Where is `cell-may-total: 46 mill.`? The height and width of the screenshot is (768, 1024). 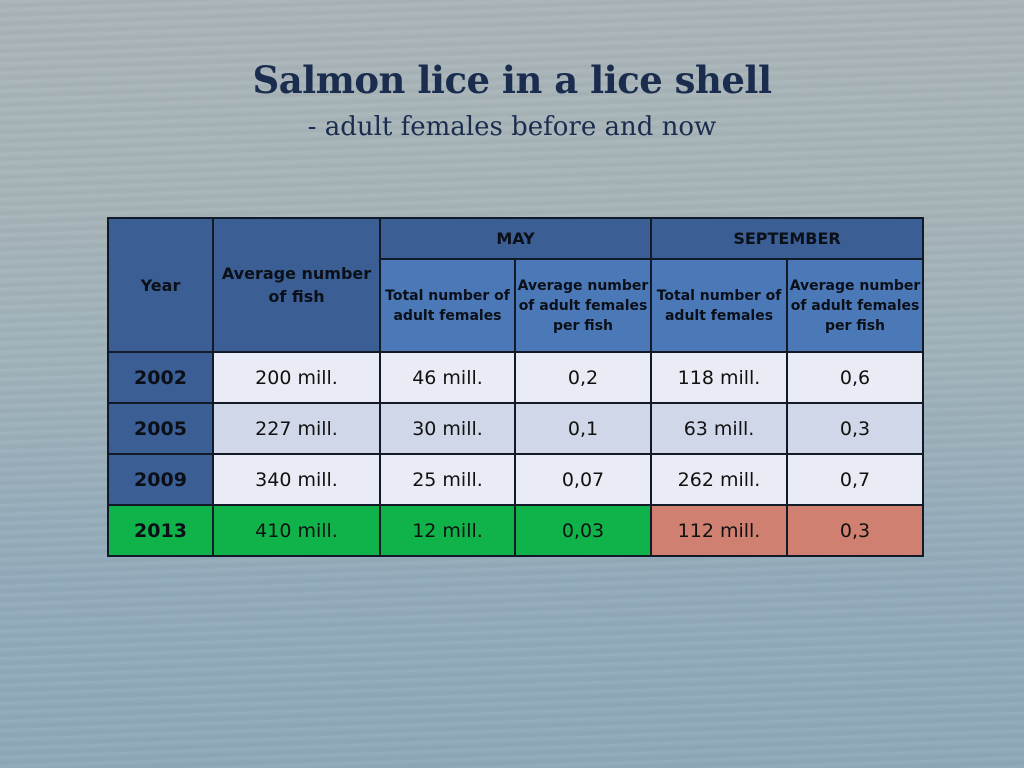
cell-may-total: 46 mill. is located at coordinates (447, 377).